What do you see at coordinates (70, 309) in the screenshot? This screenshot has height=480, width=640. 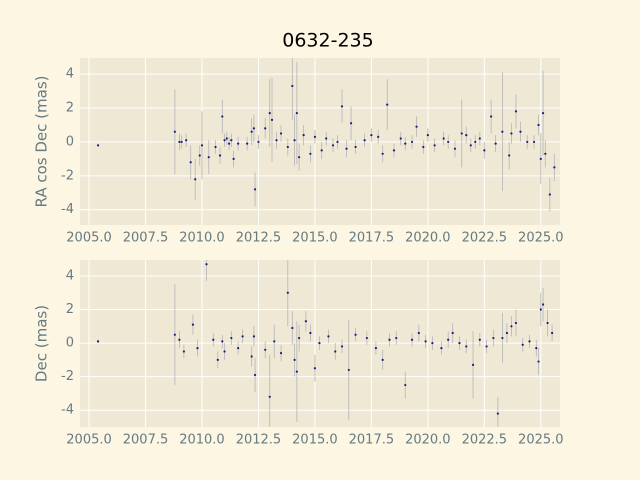 I see `y-tick-label: 2` at bounding box center [70, 309].